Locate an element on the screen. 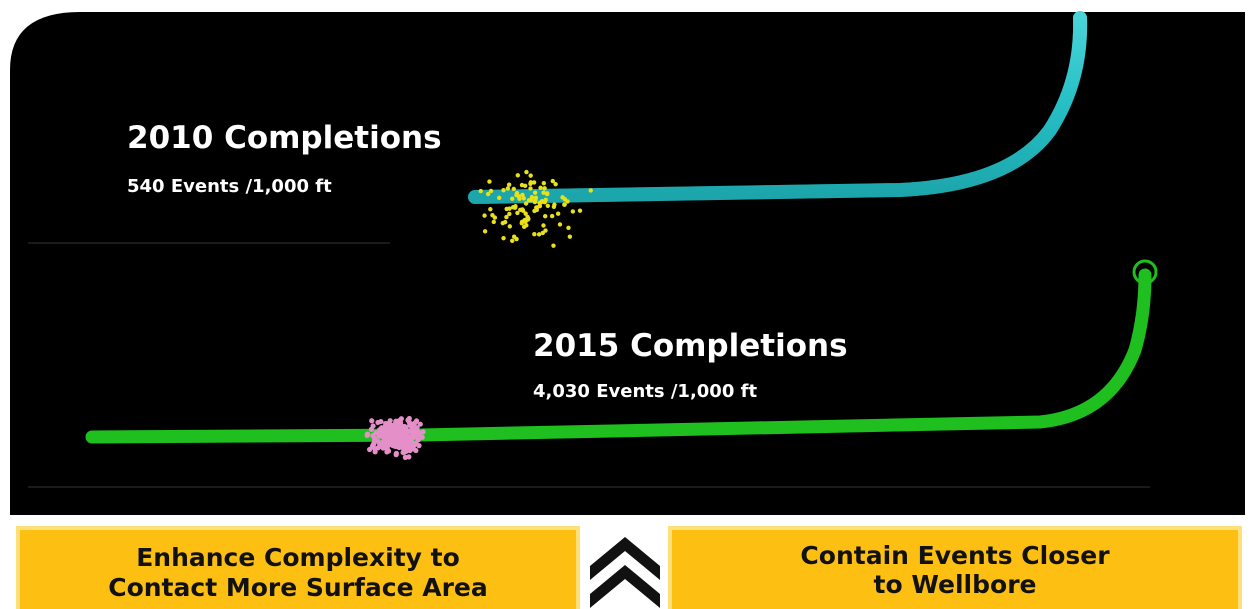 The image size is (1252, 609). callout-text: Contact More Surface Area is located at coordinates (298, 587).